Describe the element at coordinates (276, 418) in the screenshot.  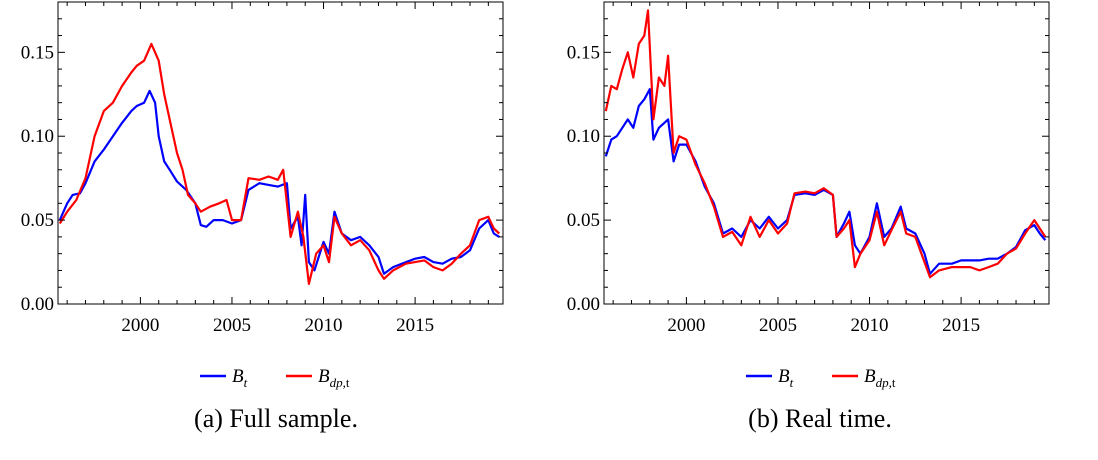
I see `caption-full-sample: (a) Full sample.` at that location.